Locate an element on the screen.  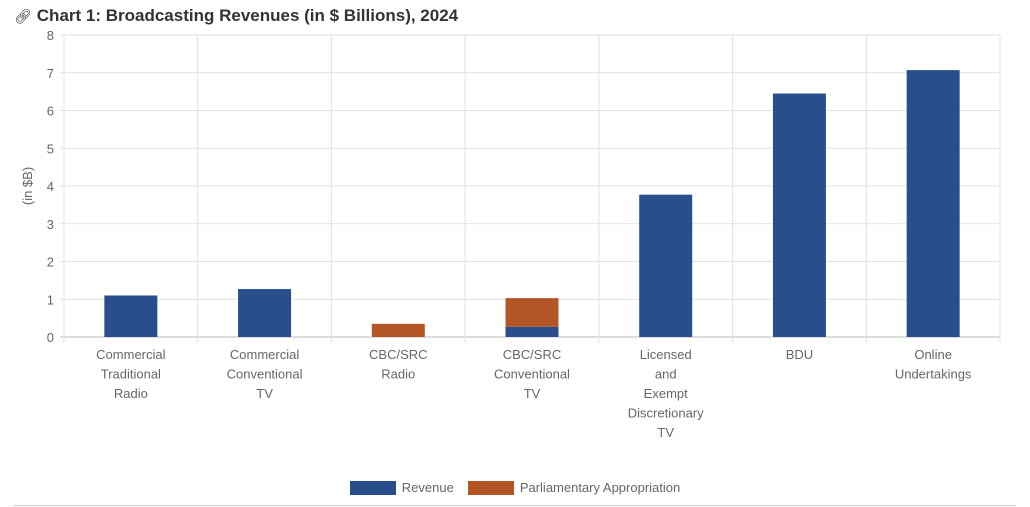
x-tick-label: Licensed is located at coordinates (666, 354).